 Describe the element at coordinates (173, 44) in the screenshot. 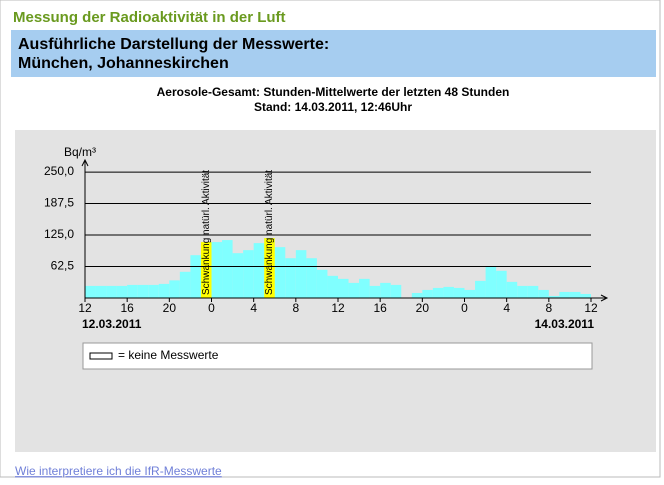

I see `subheading: Ausführliche Darstellung der Messwerte:` at that location.